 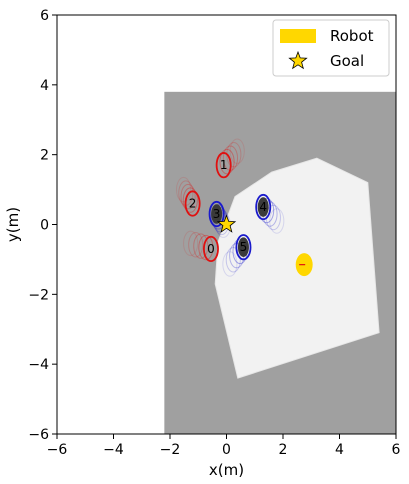 What do you see at coordinates (44, 226) in the screenshot?
I see `y-tick-label: 0` at bounding box center [44, 226].